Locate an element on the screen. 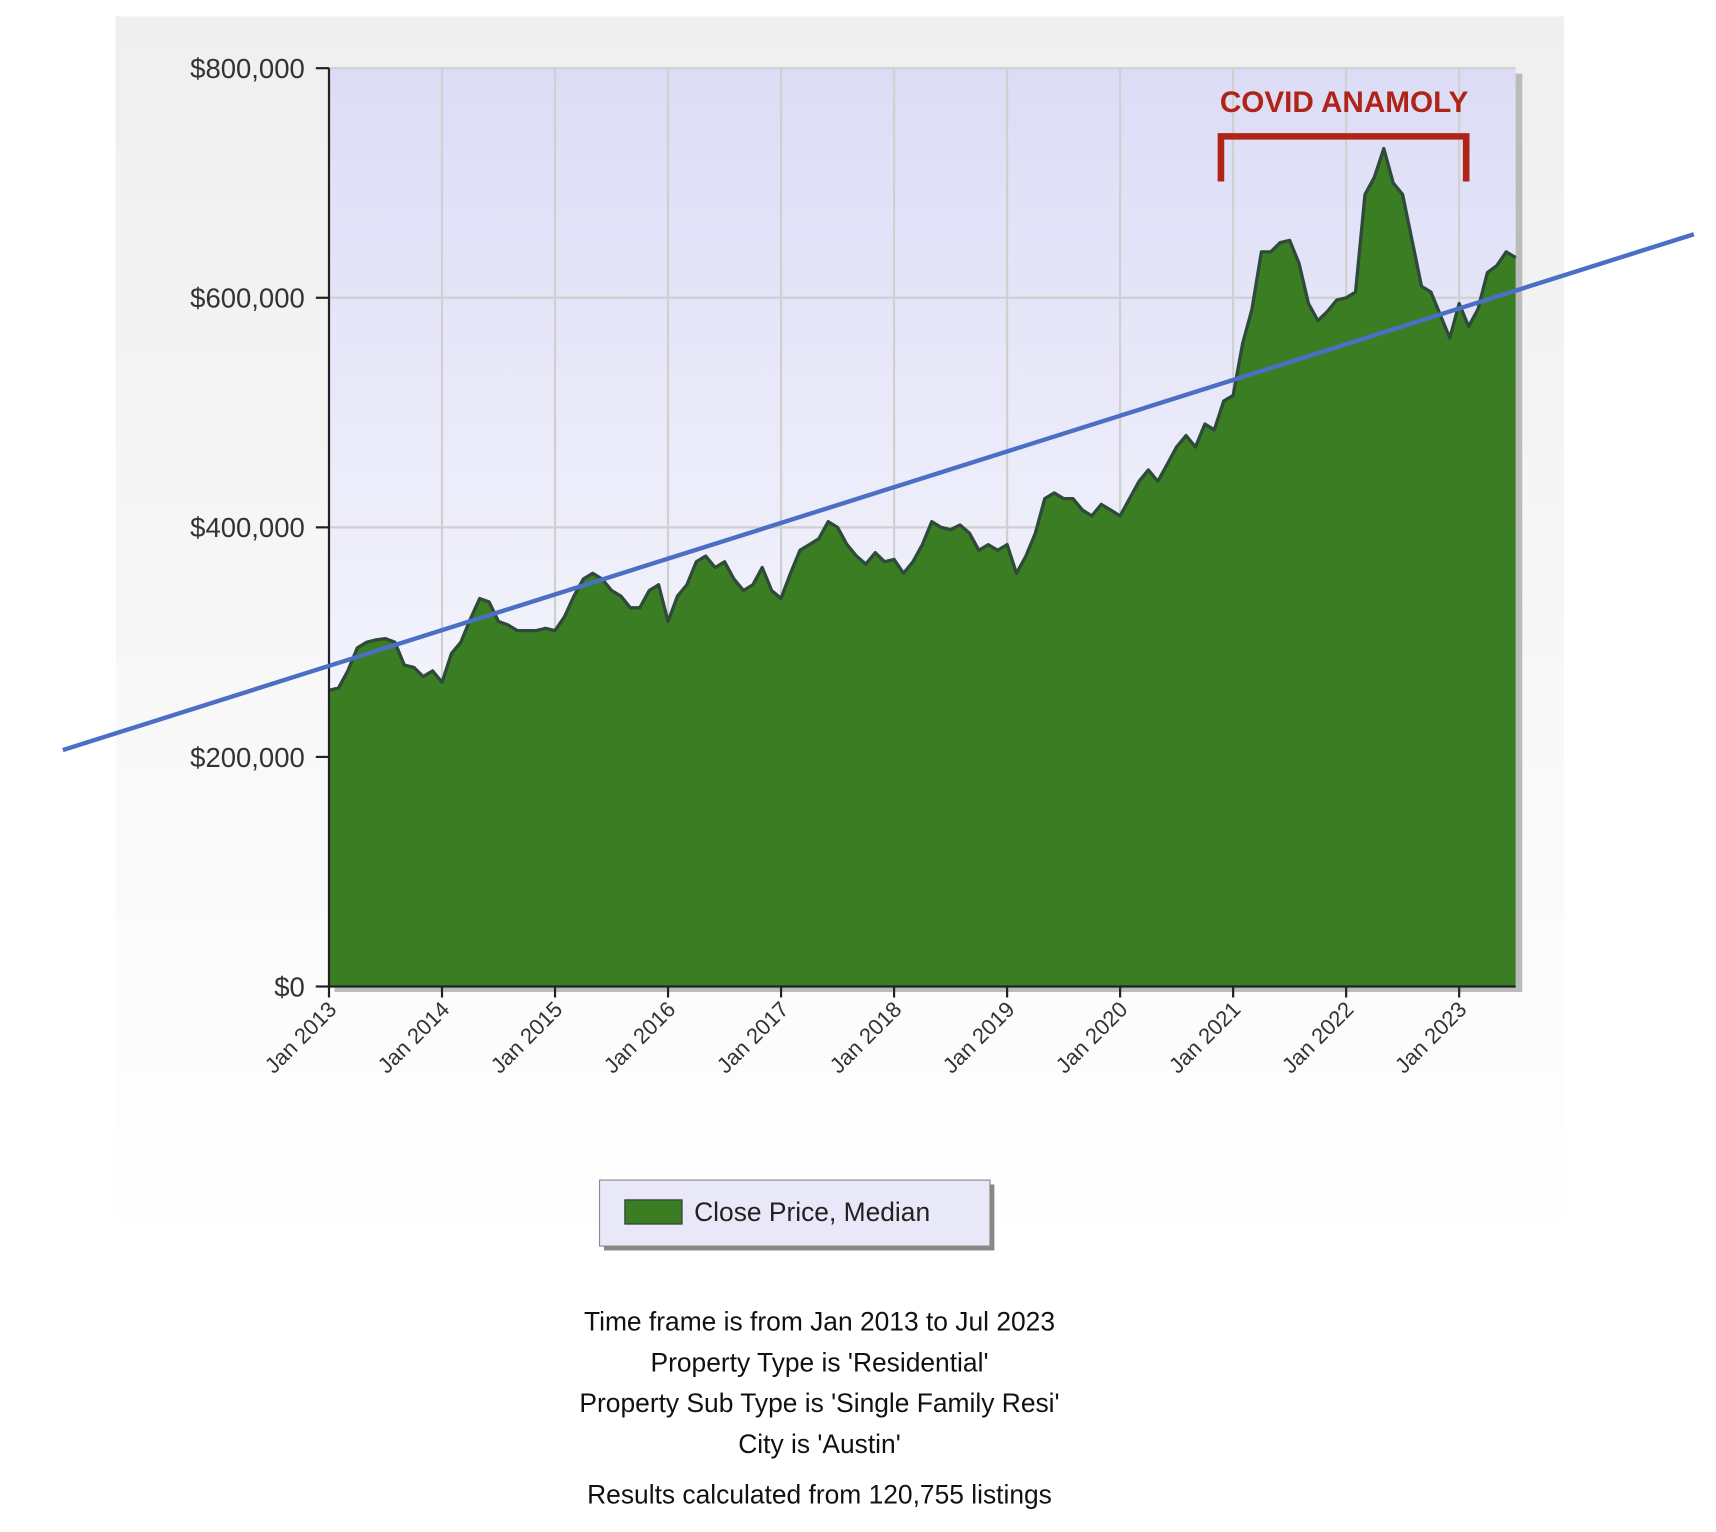 The image size is (1716, 1532). y-tick-label: $800,000 is located at coordinates (247, 68).